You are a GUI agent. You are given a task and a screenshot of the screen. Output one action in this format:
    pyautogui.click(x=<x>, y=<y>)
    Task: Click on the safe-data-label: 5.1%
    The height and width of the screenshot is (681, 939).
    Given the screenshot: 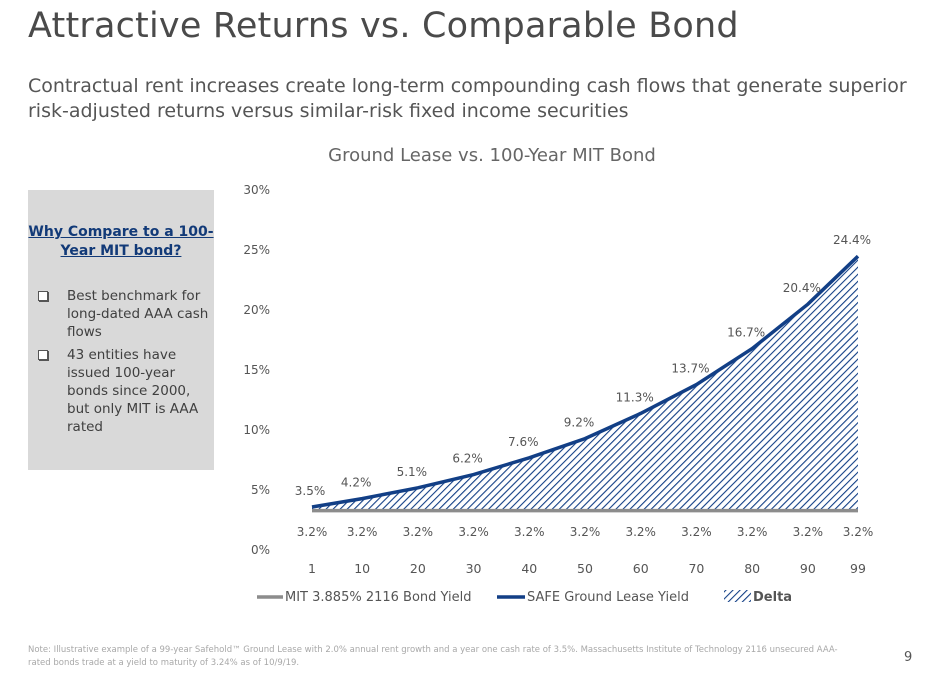 What is the action you would take?
    pyautogui.click(x=412, y=472)
    